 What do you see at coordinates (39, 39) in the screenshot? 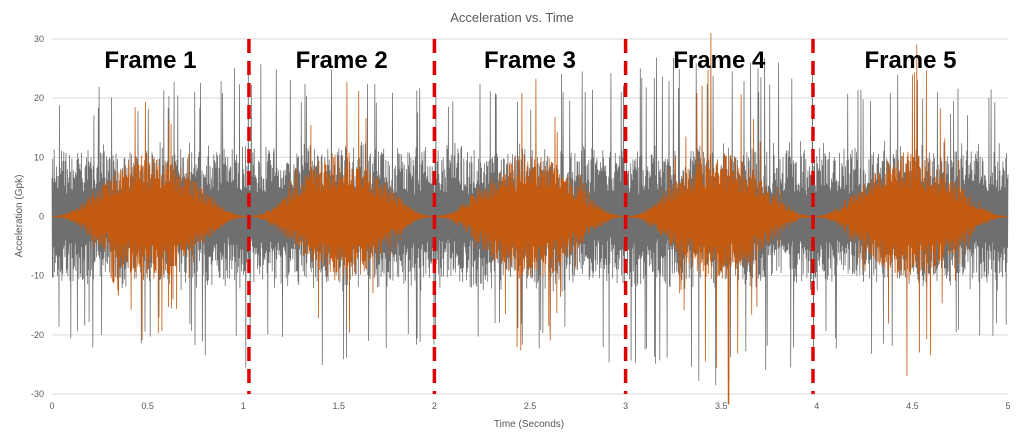
I see `y-tick-label: 30` at bounding box center [39, 39].